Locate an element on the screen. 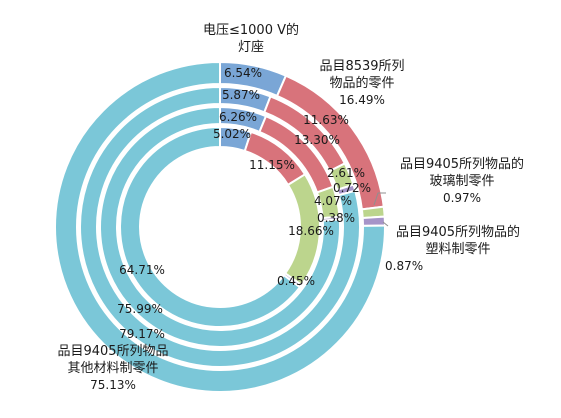 The height and width of the screenshot is (418, 561). outer-value-label-cat4: 0.87% is located at coordinates (404, 266).